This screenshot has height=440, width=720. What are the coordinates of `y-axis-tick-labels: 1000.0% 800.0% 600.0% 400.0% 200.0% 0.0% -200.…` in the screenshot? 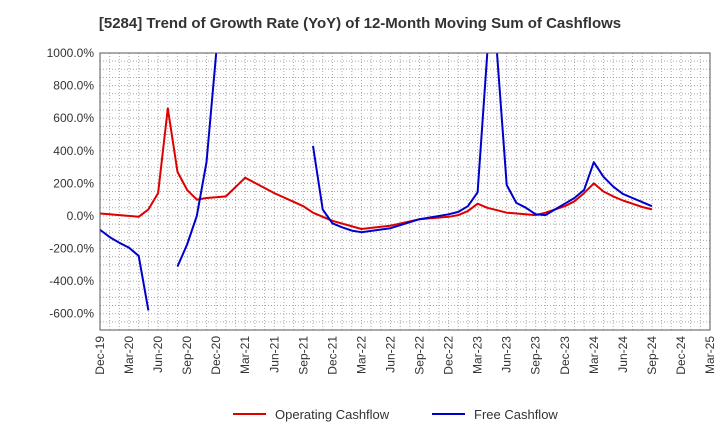 It's located at (71, 183).